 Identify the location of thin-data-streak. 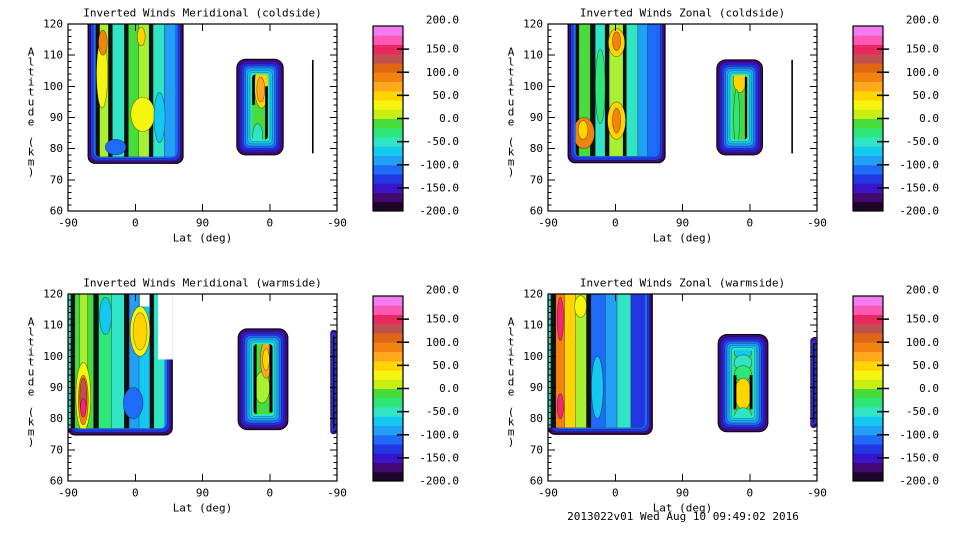
(312, 106).